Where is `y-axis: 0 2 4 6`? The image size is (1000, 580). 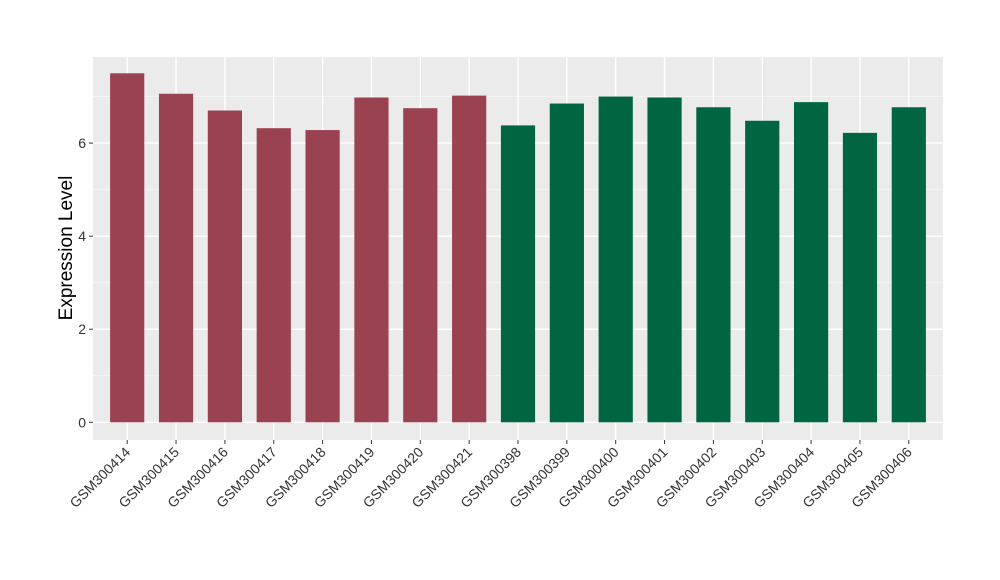
y-axis: 0 2 4 6 is located at coordinates (85, 282).